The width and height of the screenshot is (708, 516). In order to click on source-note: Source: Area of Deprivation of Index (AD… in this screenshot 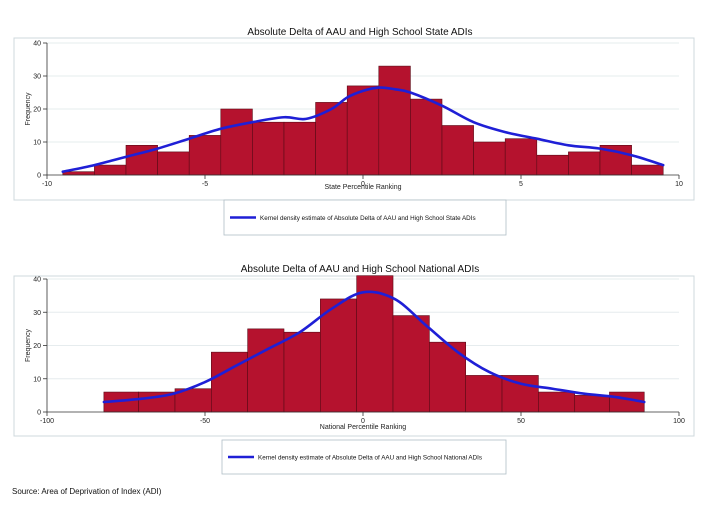, I will do `click(87, 491)`.